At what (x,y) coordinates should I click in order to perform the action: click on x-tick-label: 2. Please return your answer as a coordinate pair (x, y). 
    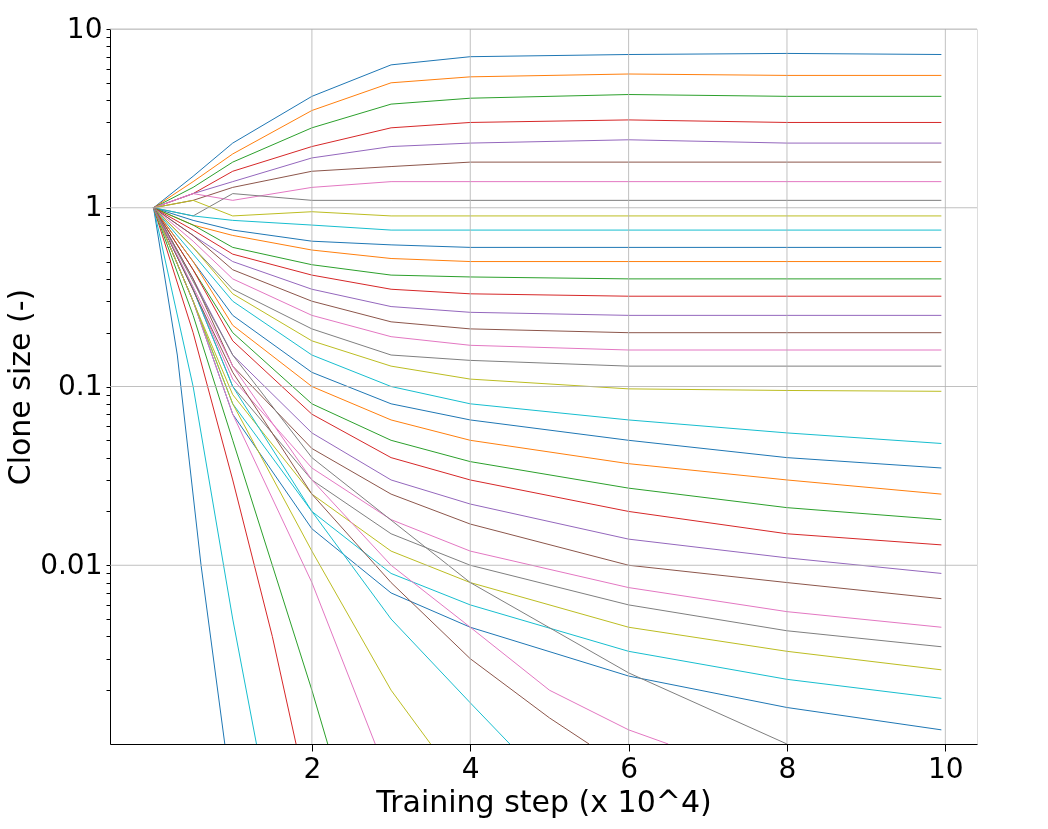
    Looking at the image, I should click on (312, 768).